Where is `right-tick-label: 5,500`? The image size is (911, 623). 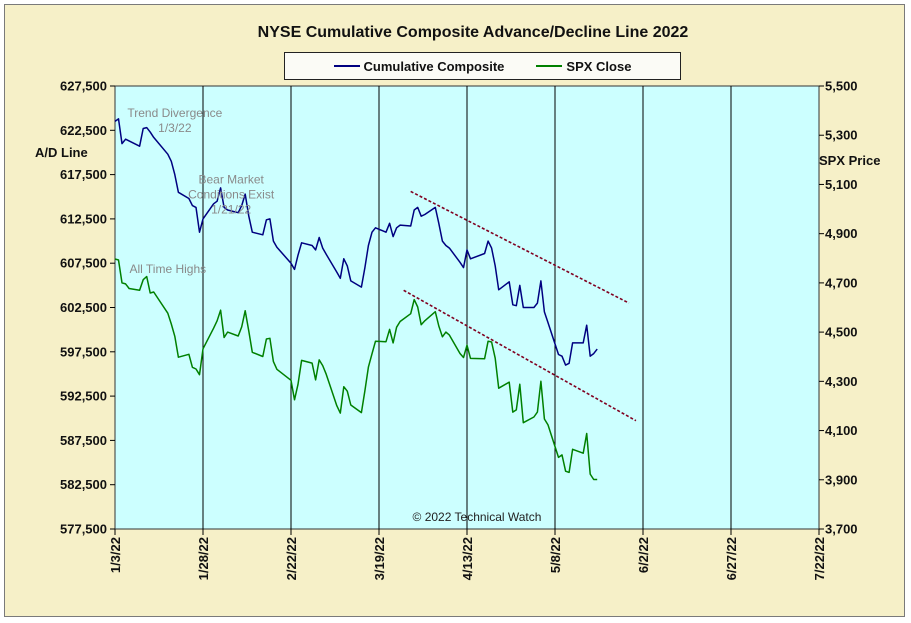
right-tick-label: 5,500 is located at coordinates (841, 86).